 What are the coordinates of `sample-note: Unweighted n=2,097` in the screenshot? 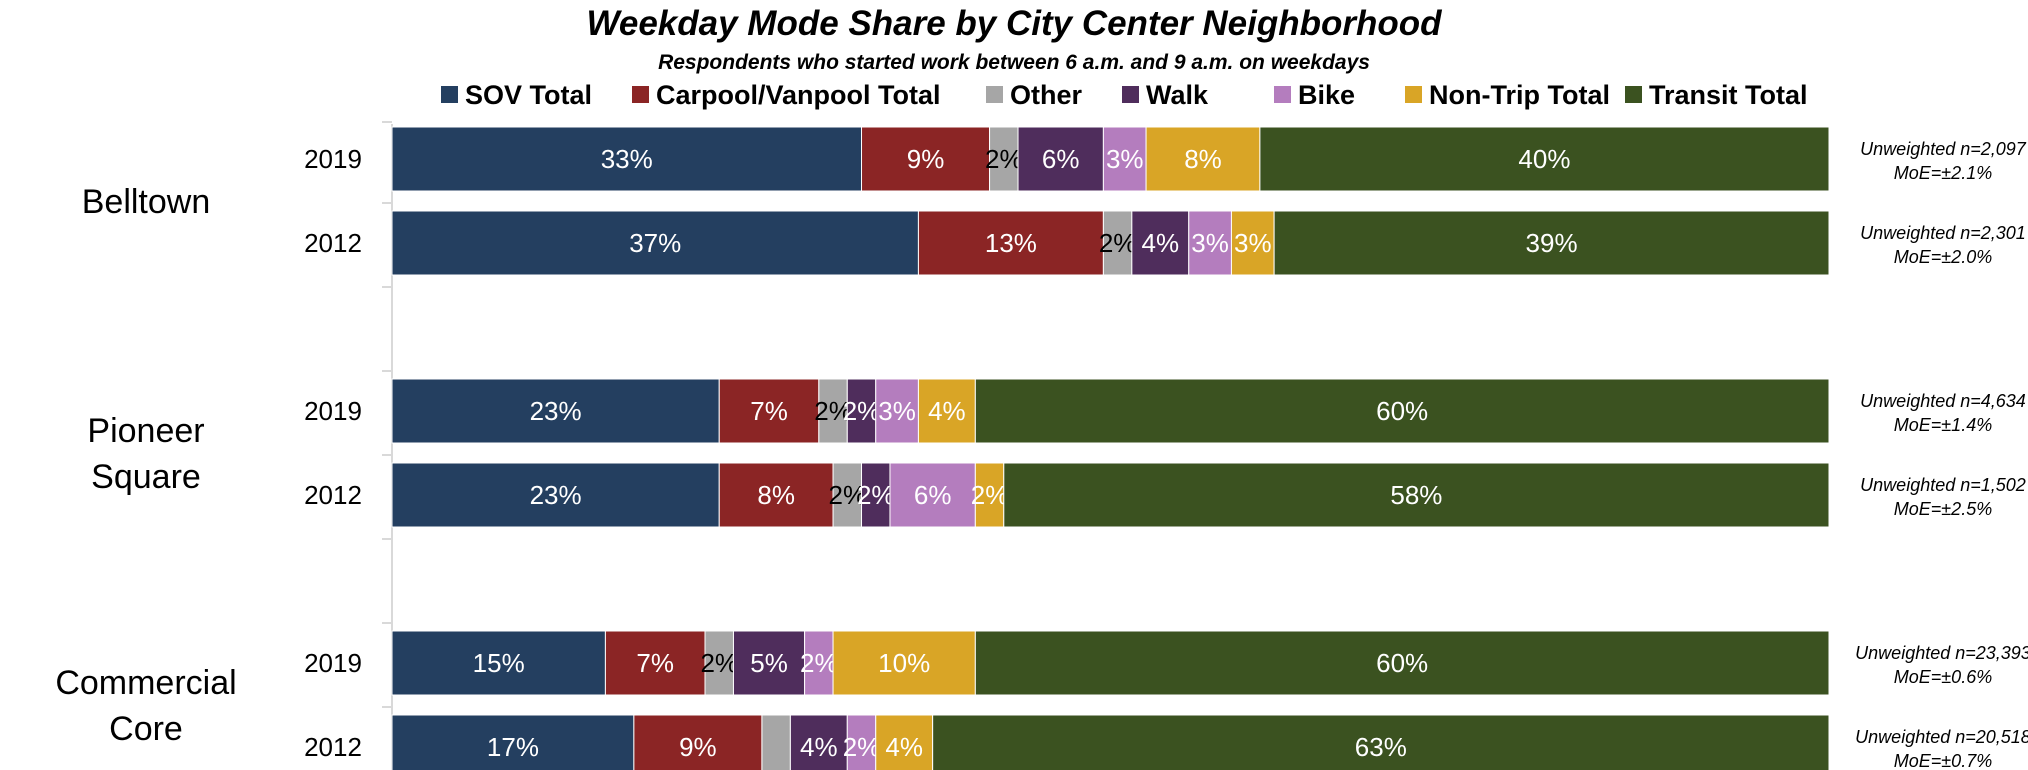 It's located at (1943, 149).